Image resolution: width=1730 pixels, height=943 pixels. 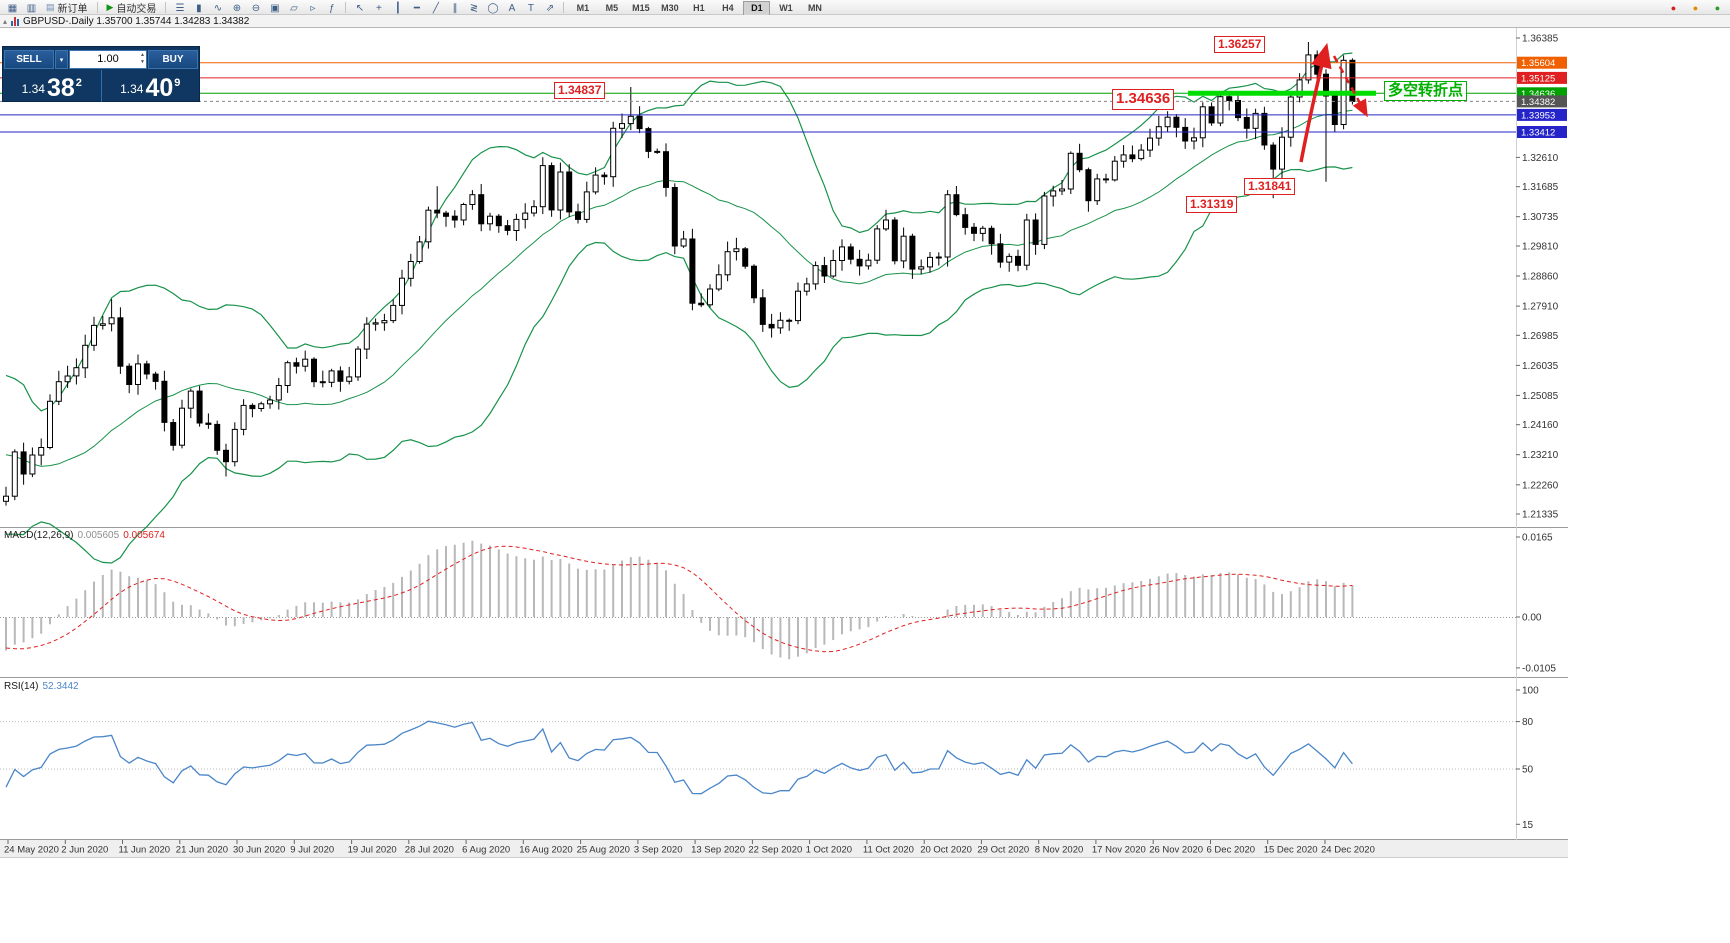 I want to click on sell-button: SELL, so click(x=29, y=59).